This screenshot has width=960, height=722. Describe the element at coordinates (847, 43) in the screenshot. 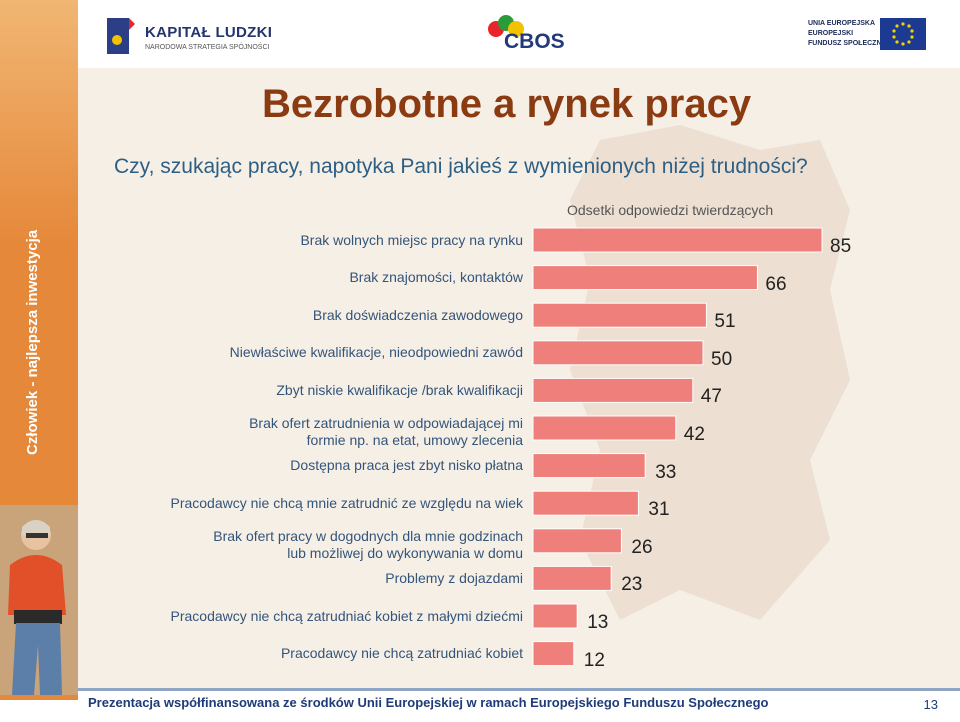

I see `eu-line-3: FUNDUSZ SPOŁECZNY` at that location.